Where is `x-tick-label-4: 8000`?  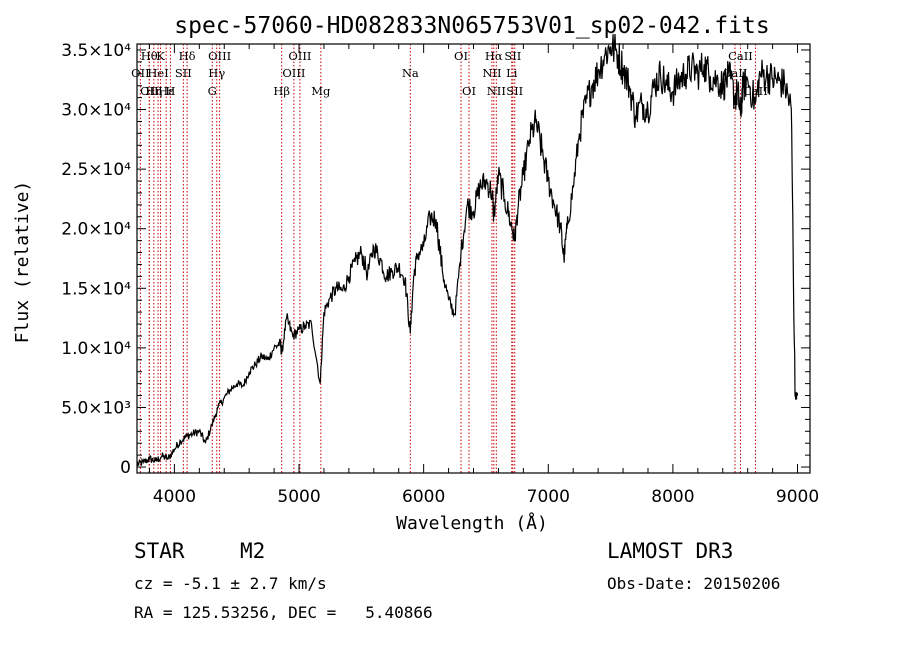
x-tick-label-4: 8000 is located at coordinates (672, 497).